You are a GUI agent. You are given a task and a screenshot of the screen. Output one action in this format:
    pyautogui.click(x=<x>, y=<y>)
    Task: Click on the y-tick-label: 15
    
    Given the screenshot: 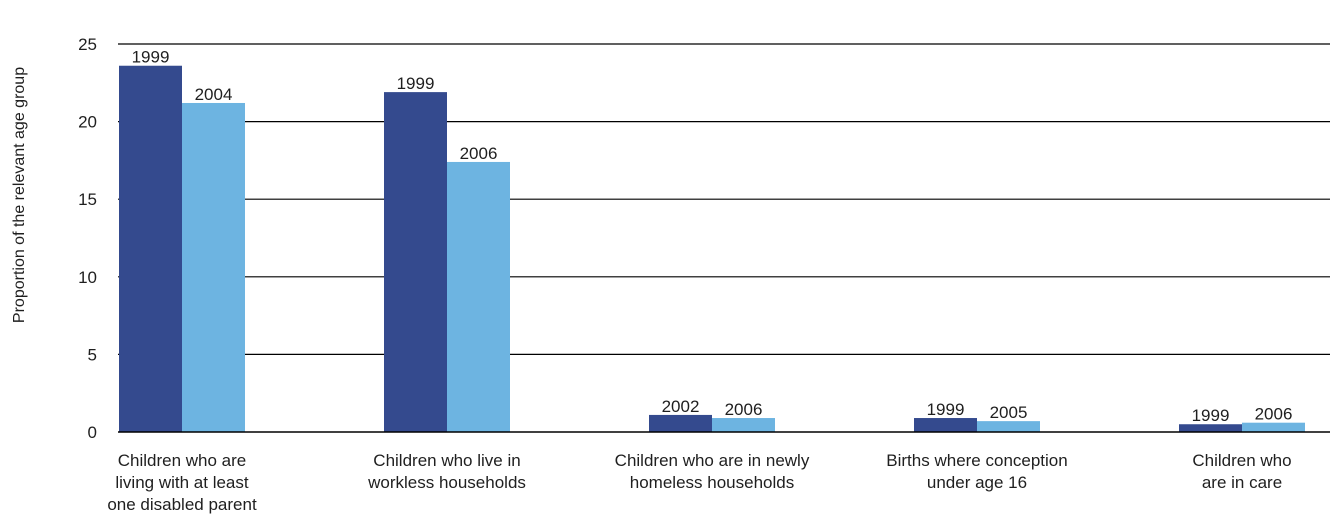 What is the action you would take?
    pyautogui.click(x=87, y=199)
    